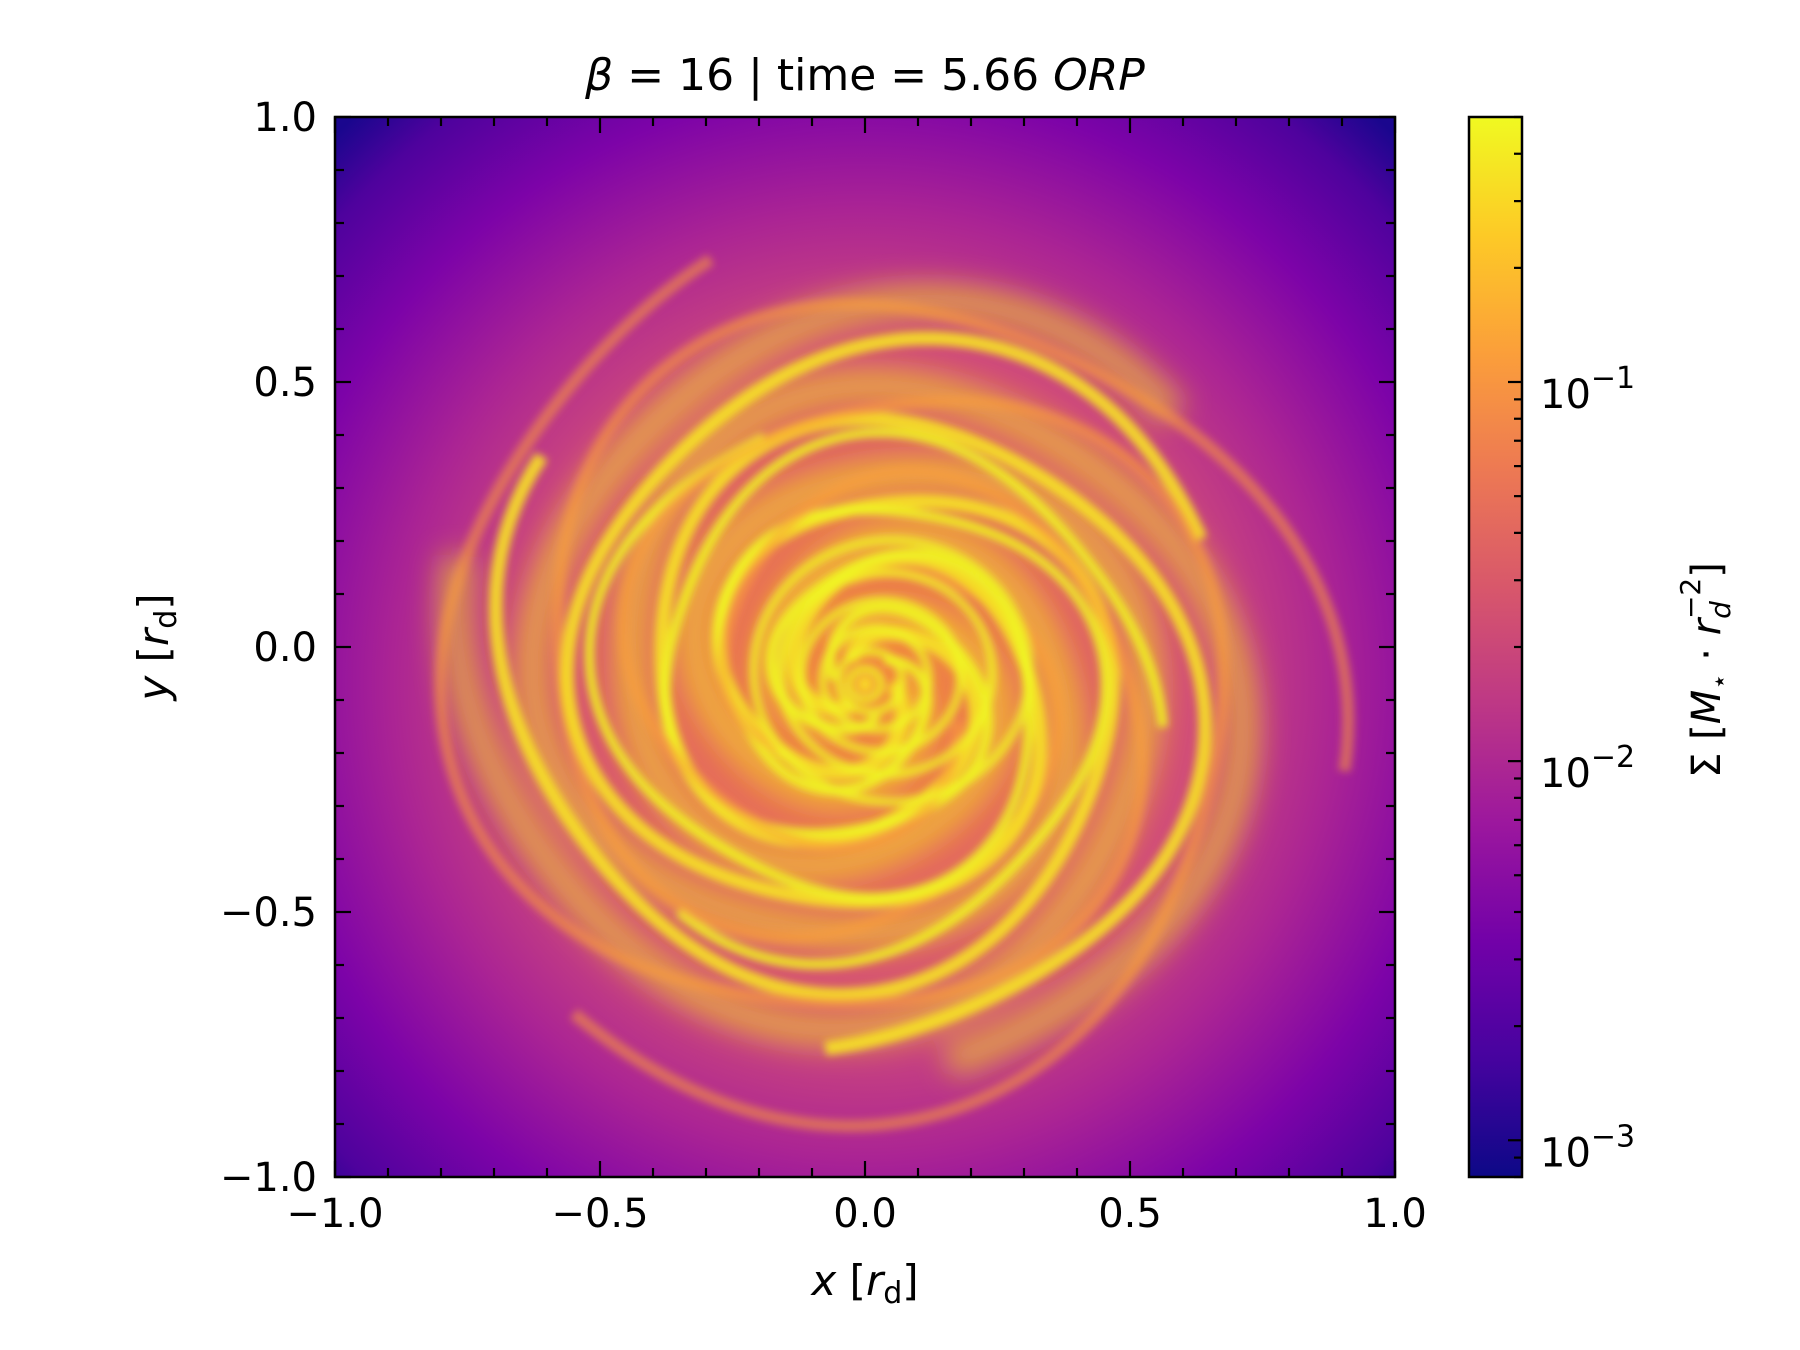 This screenshot has width=1800, height=1350. What do you see at coordinates (153, 636) in the screenshot?
I see `y-axis-unit-var: r` at bounding box center [153, 636].